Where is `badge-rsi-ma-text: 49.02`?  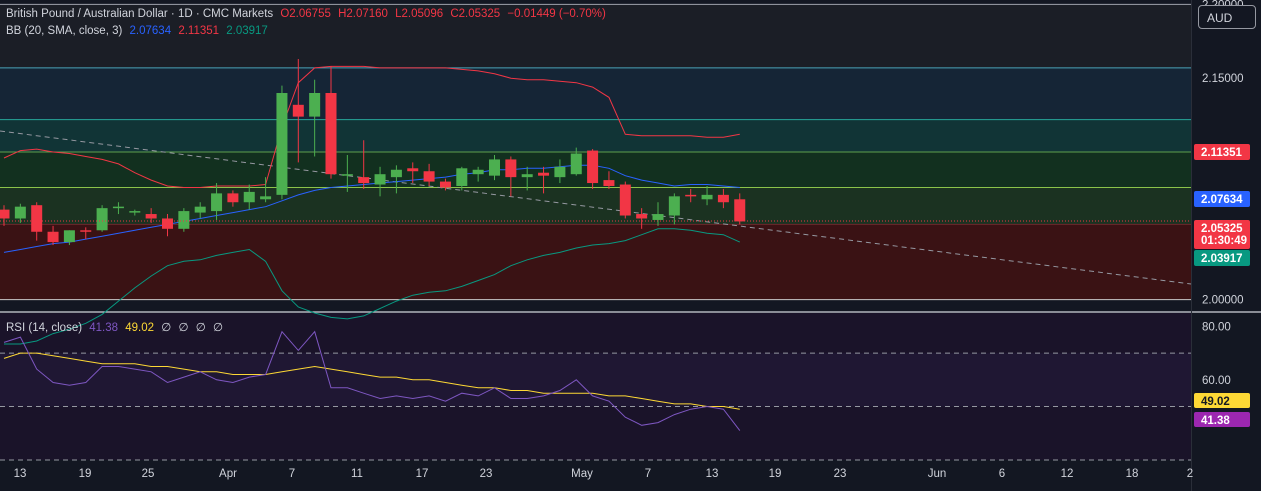
badge-rsi-ma-text: 49.02 is located at coordinates (1215, 402).